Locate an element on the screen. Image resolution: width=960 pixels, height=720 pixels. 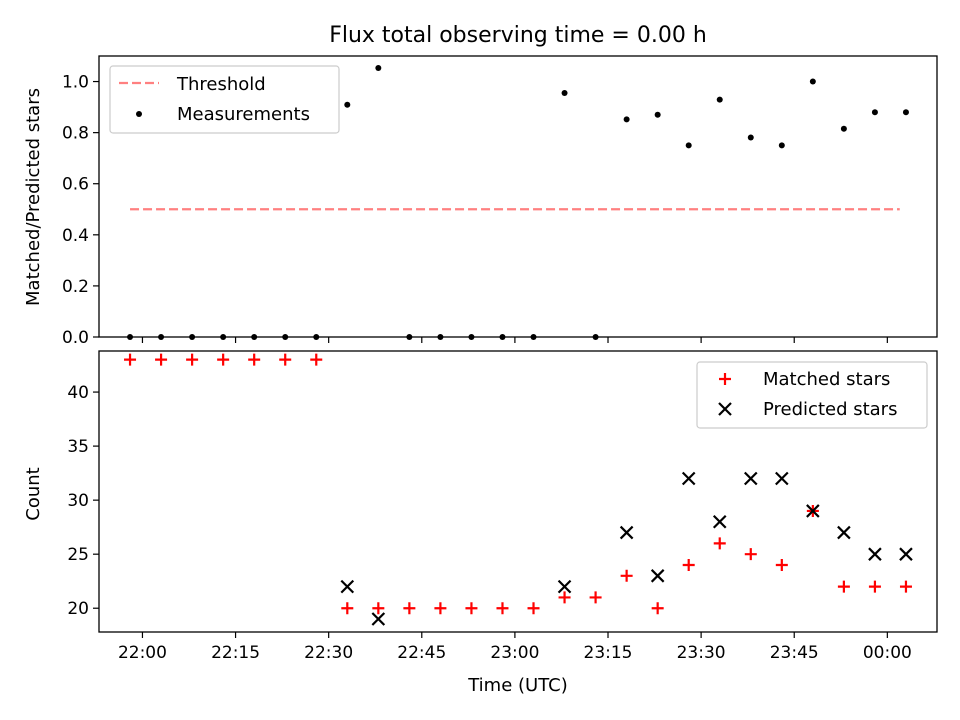
bottom-x-tick-label: 23:30 is located at coordinates (701, 653).